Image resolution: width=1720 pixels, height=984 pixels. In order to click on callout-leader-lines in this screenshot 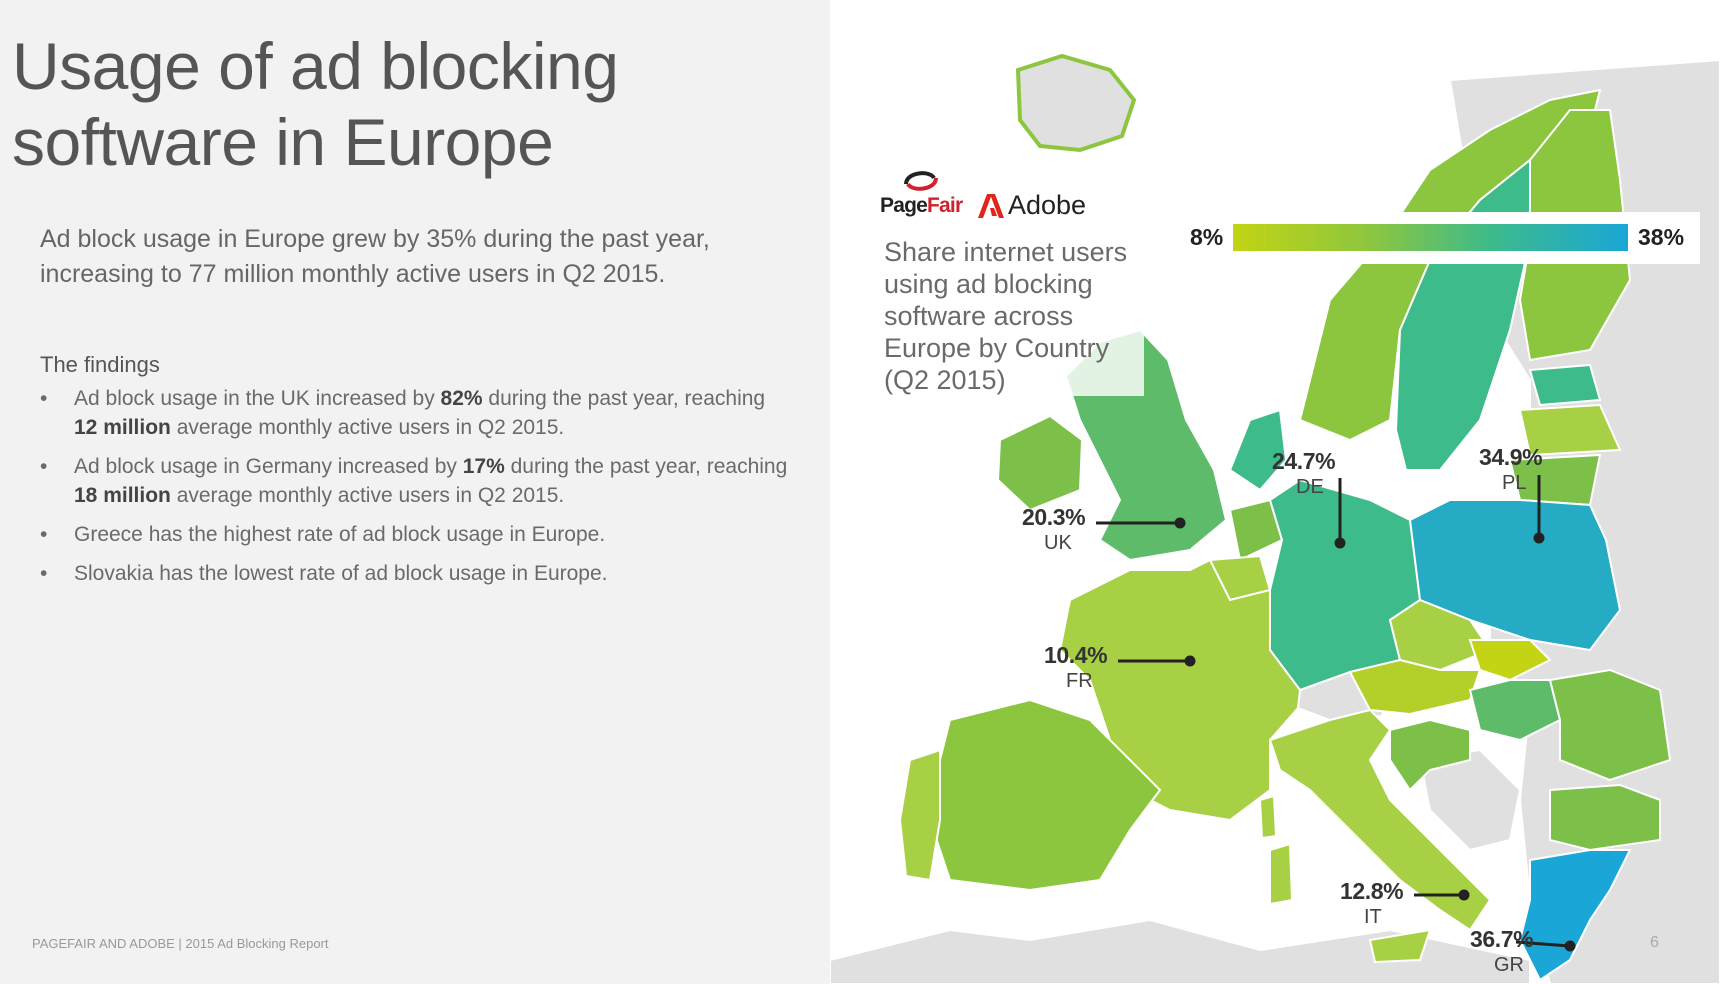, I will do `click(1336, 713)`.